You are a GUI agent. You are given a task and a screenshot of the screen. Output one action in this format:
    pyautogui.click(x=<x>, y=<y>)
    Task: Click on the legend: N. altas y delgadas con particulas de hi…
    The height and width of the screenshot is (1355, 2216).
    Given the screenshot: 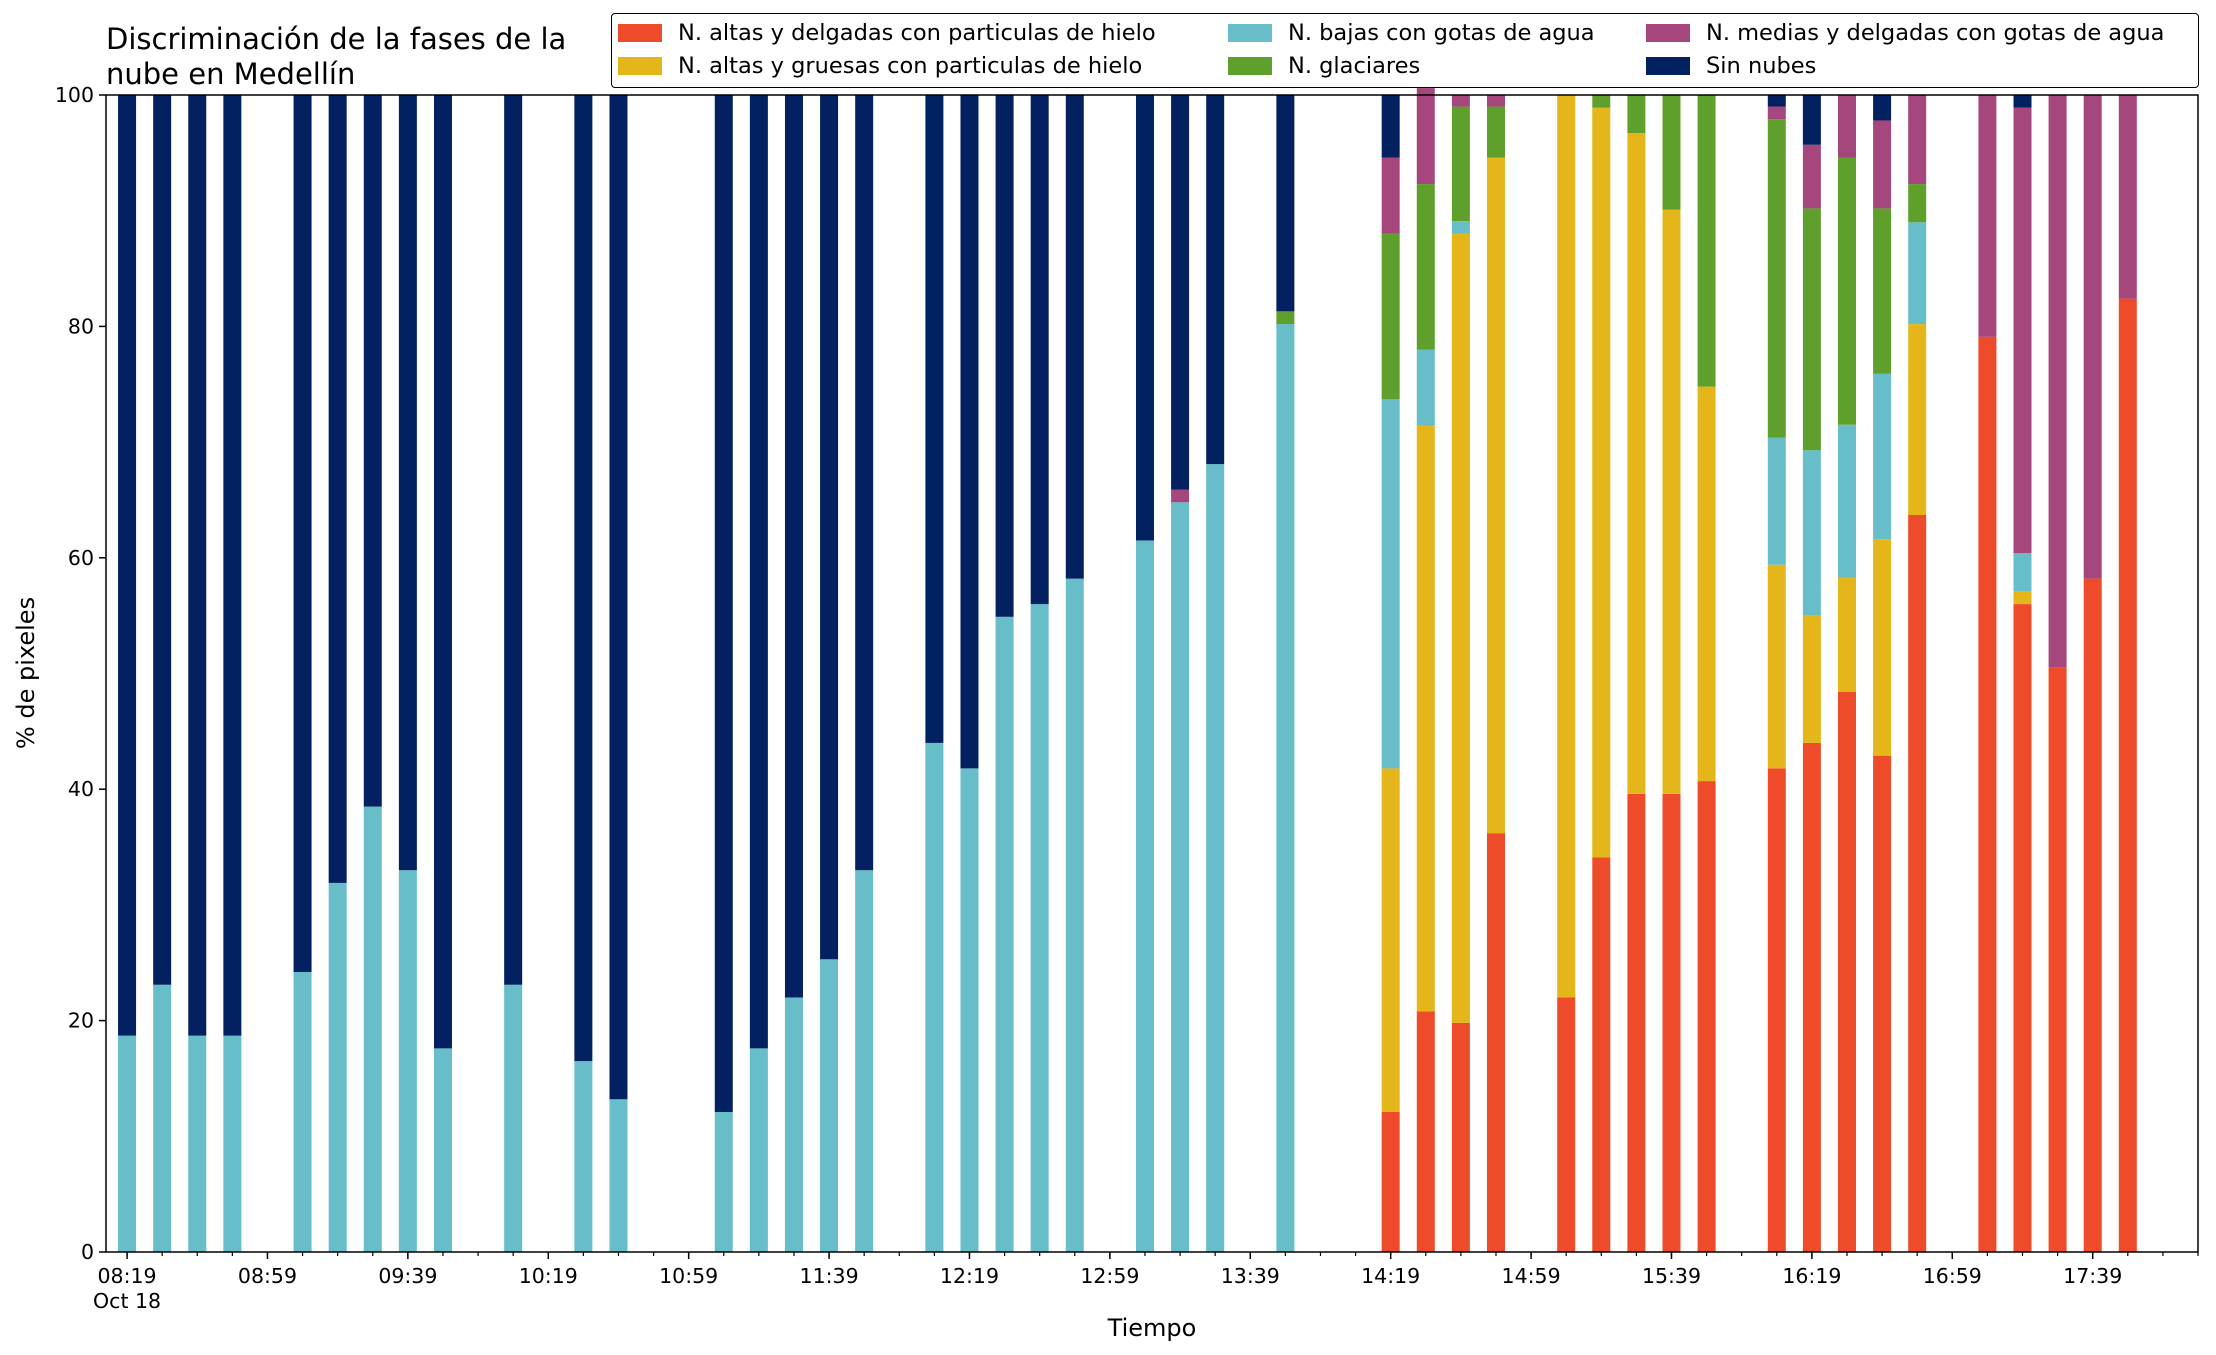 What is the action you would take?
    pyautogui.click(x=1405, y=50)
    